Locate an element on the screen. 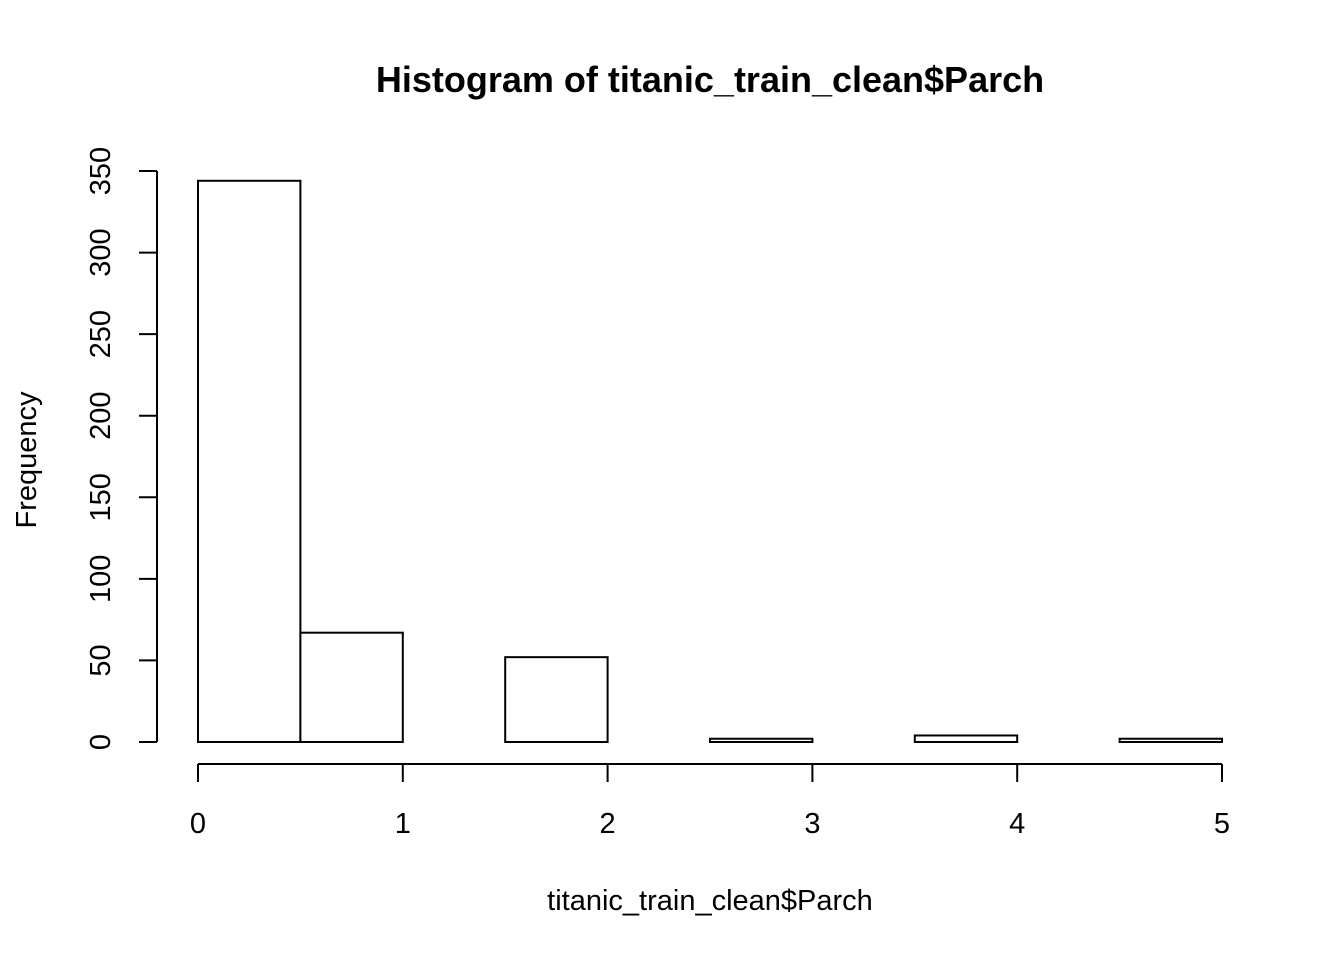 This screenshot has height=960, width=1344. x-tick-label-1: 1 is located at coordinates (403, 824).